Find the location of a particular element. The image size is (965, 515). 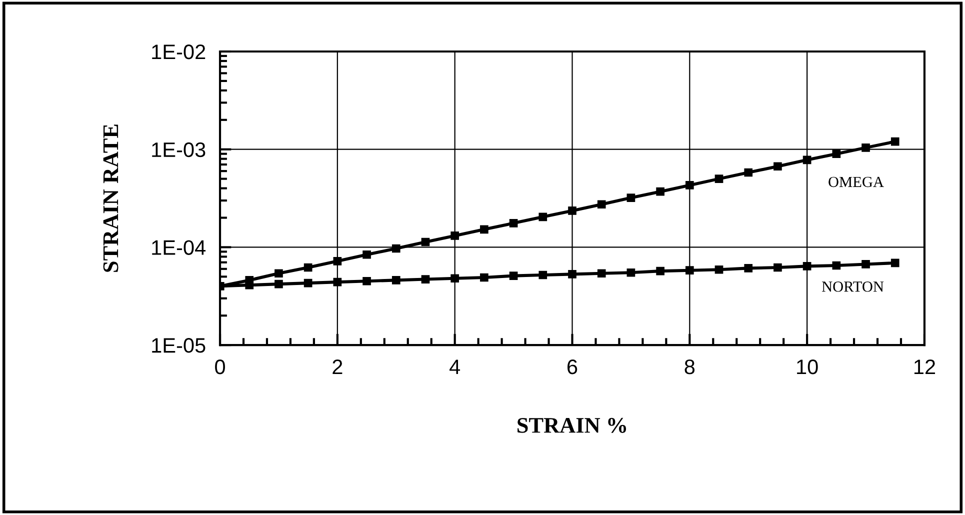

x-tick-label: 8 is located at coordinates (689, 366).